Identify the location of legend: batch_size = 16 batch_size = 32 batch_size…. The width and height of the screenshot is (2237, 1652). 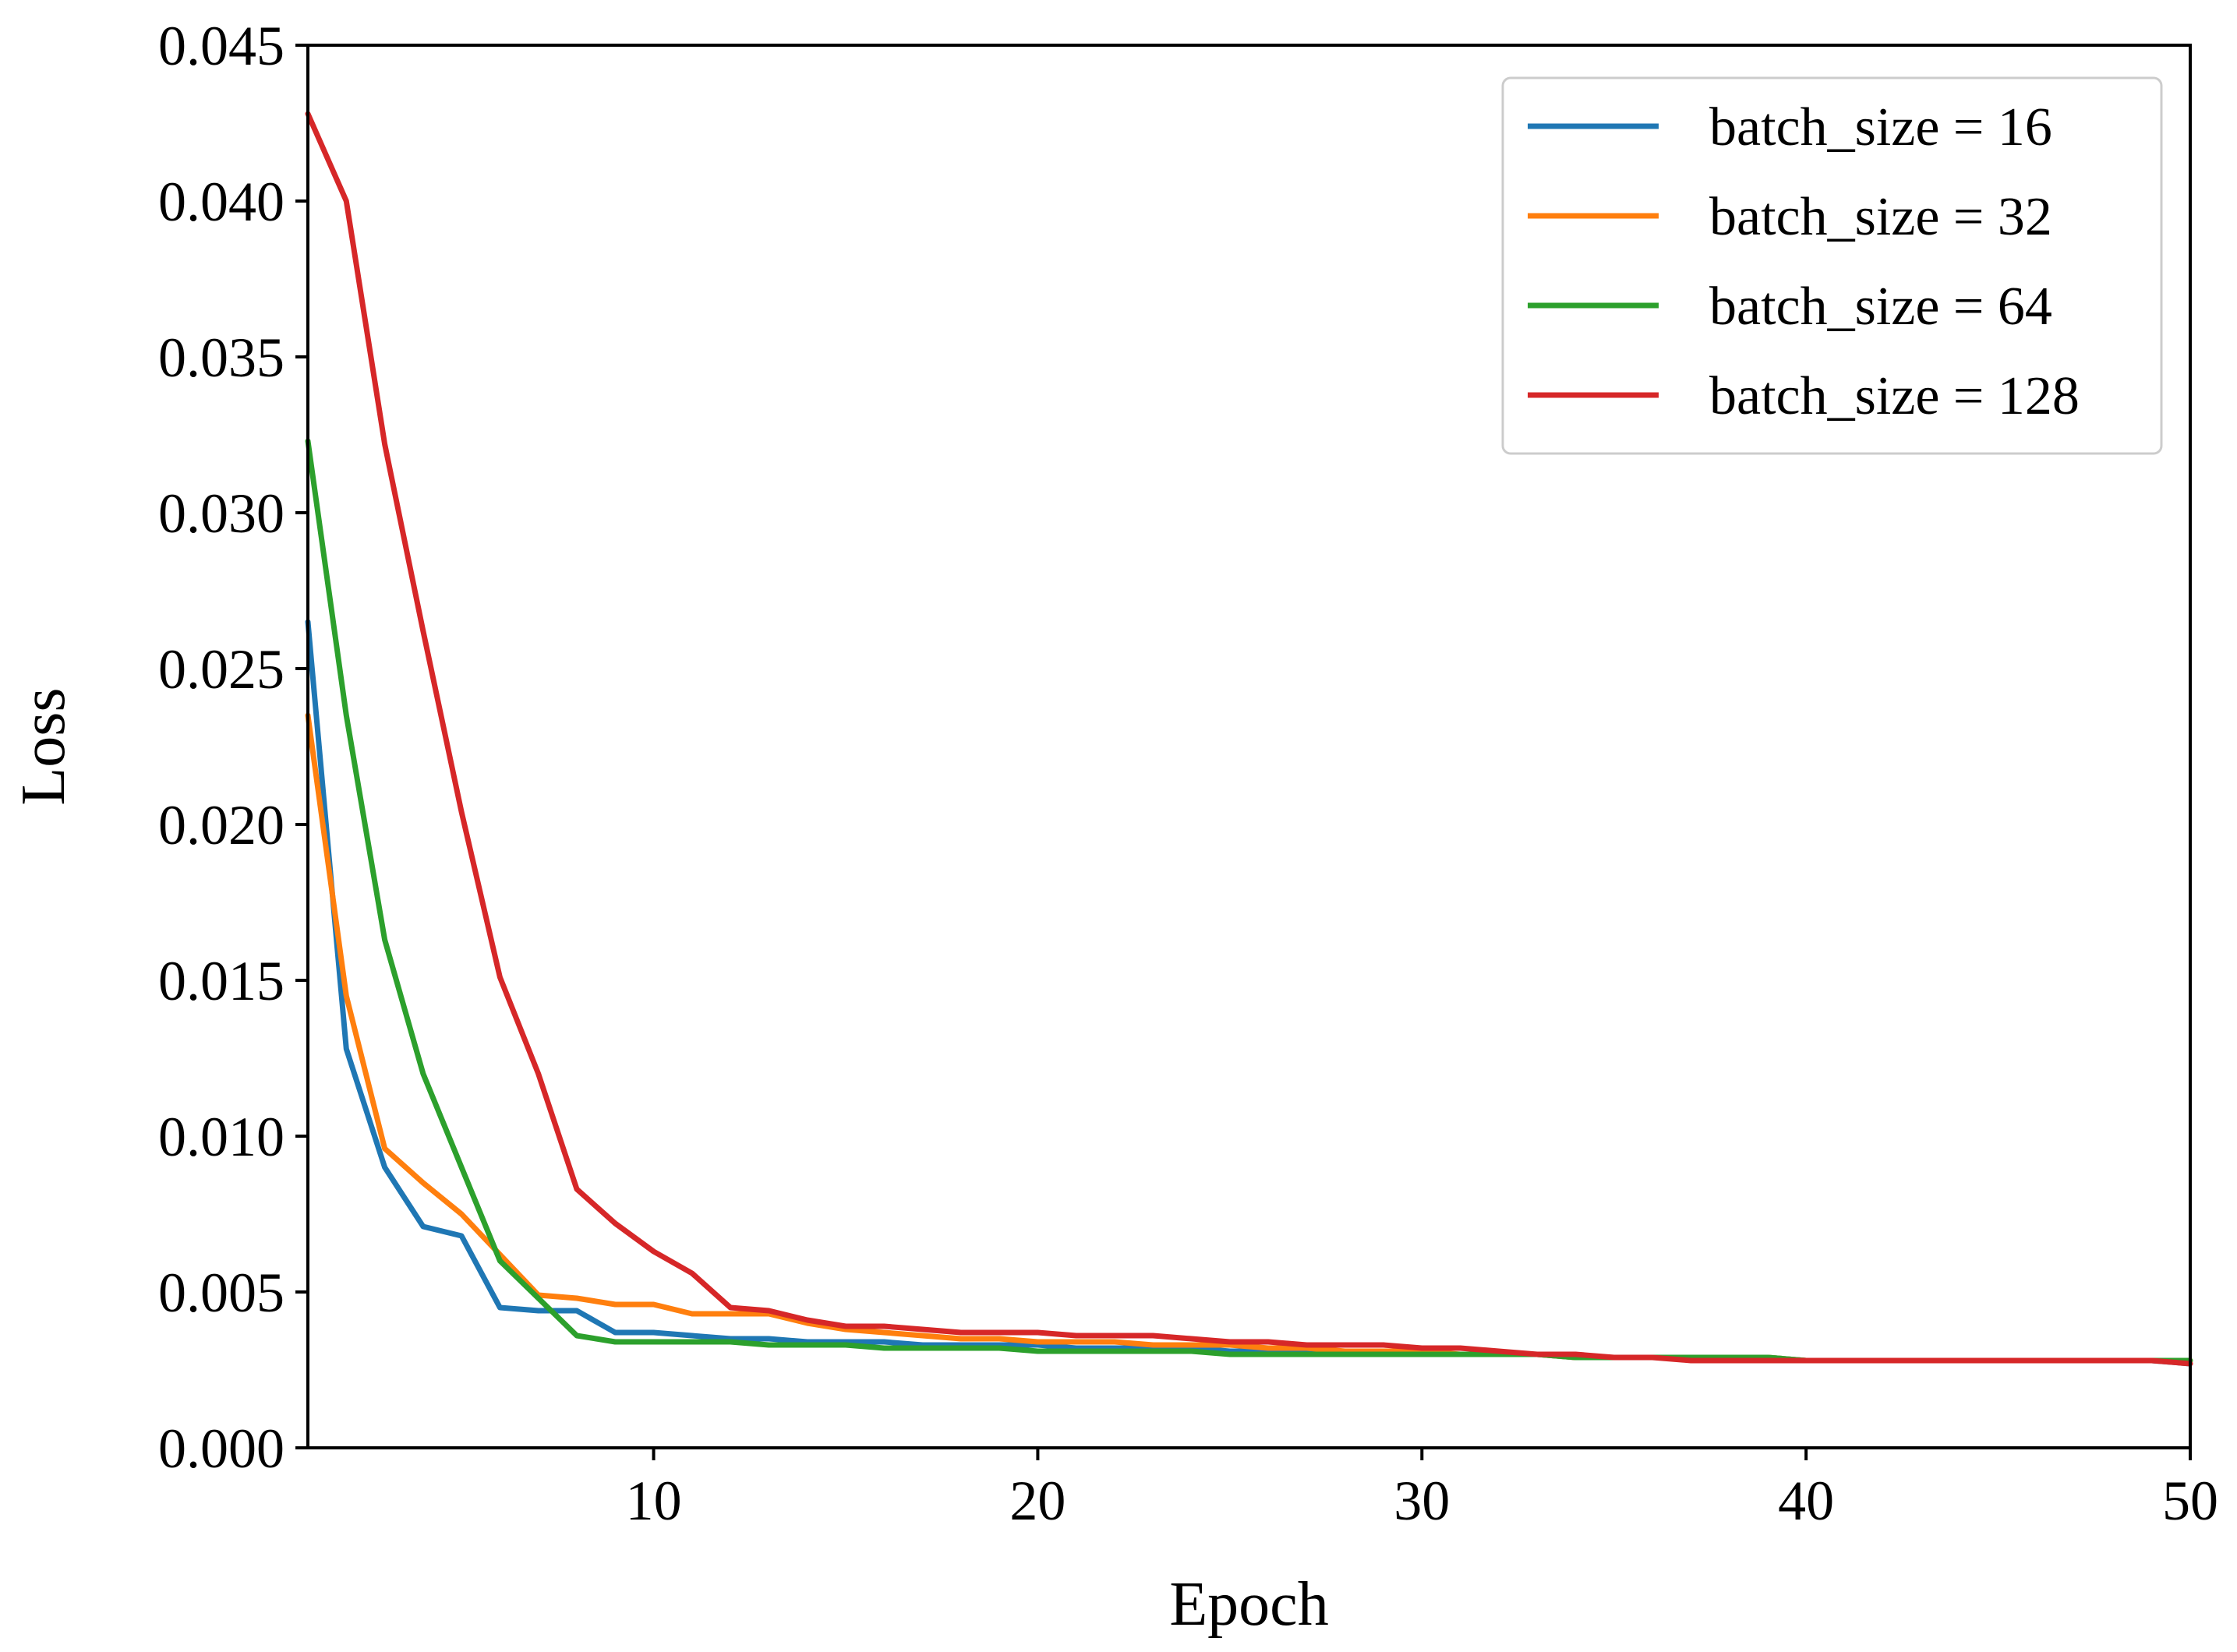
(1832, 265).